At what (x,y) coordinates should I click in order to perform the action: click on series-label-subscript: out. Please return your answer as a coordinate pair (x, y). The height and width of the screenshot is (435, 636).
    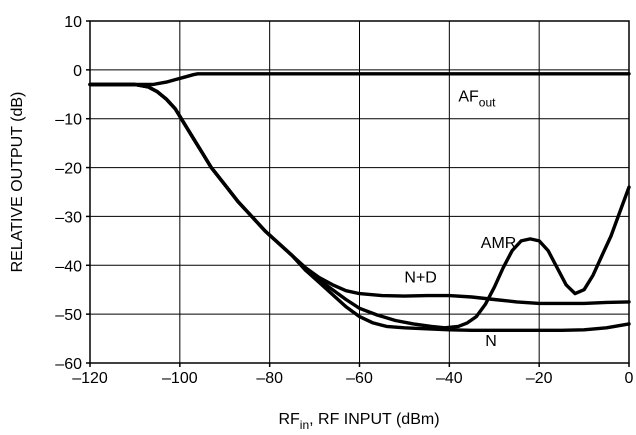
    Looking at the image, I should click on (487, 103).